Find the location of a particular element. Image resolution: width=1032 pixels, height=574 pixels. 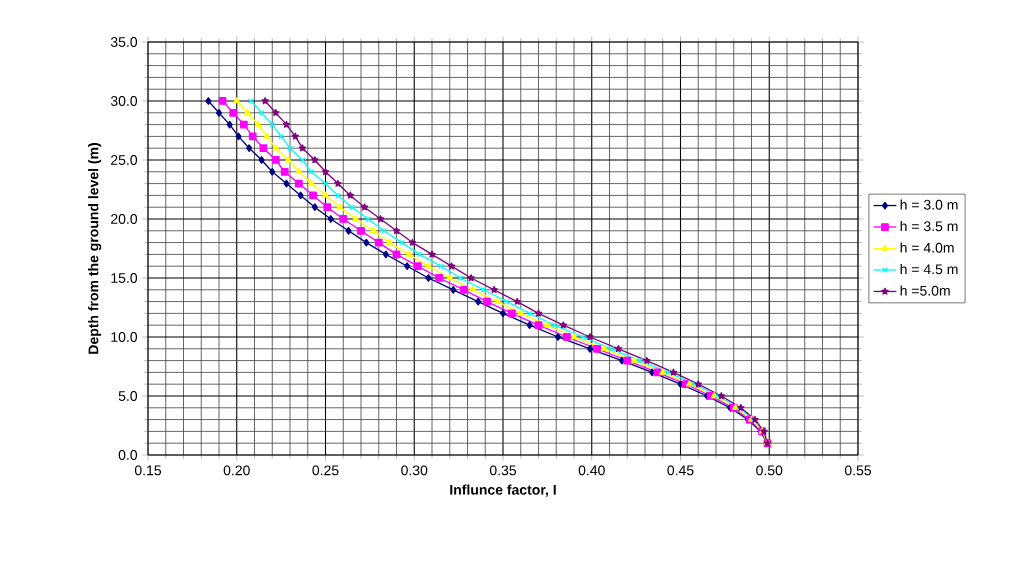

x-tick-label: 0.55 is located at coordinates (858, 470).